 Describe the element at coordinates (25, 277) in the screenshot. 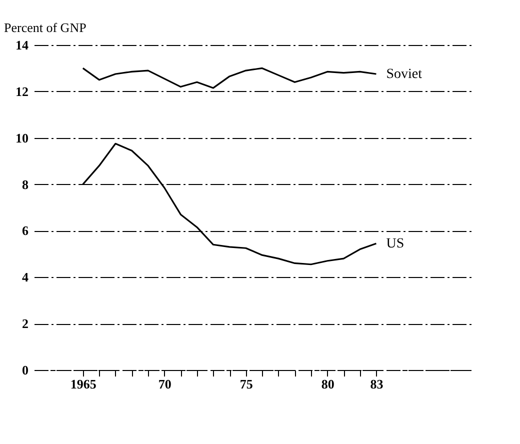

I see `y-tick-label: 4` at that location.